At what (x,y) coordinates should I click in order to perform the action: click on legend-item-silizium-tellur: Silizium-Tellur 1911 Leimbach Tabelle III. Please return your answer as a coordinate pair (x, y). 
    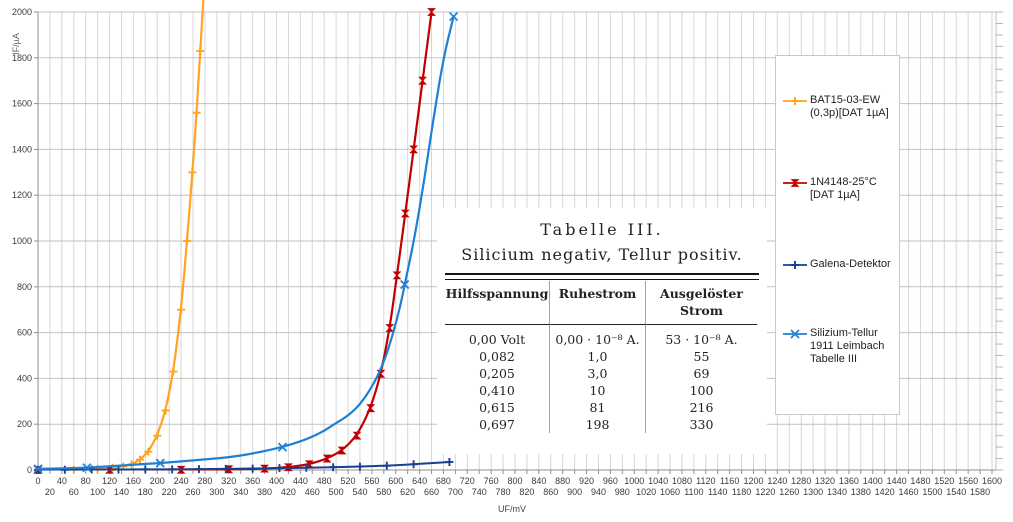
    Looking at the image, I should click on (839, 346).